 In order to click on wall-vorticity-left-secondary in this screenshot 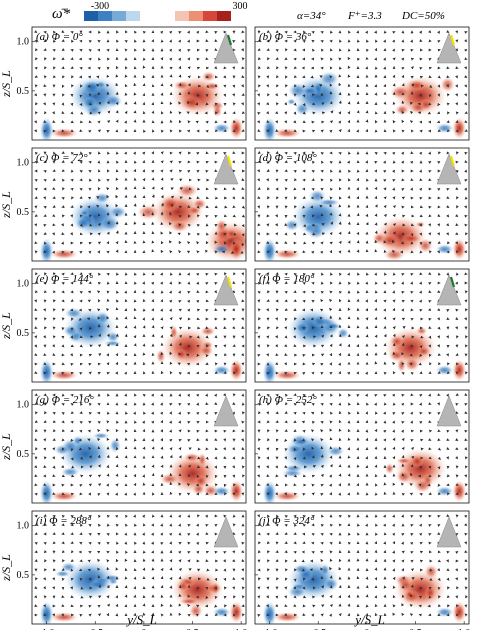, I will do `click(287, 254)`.